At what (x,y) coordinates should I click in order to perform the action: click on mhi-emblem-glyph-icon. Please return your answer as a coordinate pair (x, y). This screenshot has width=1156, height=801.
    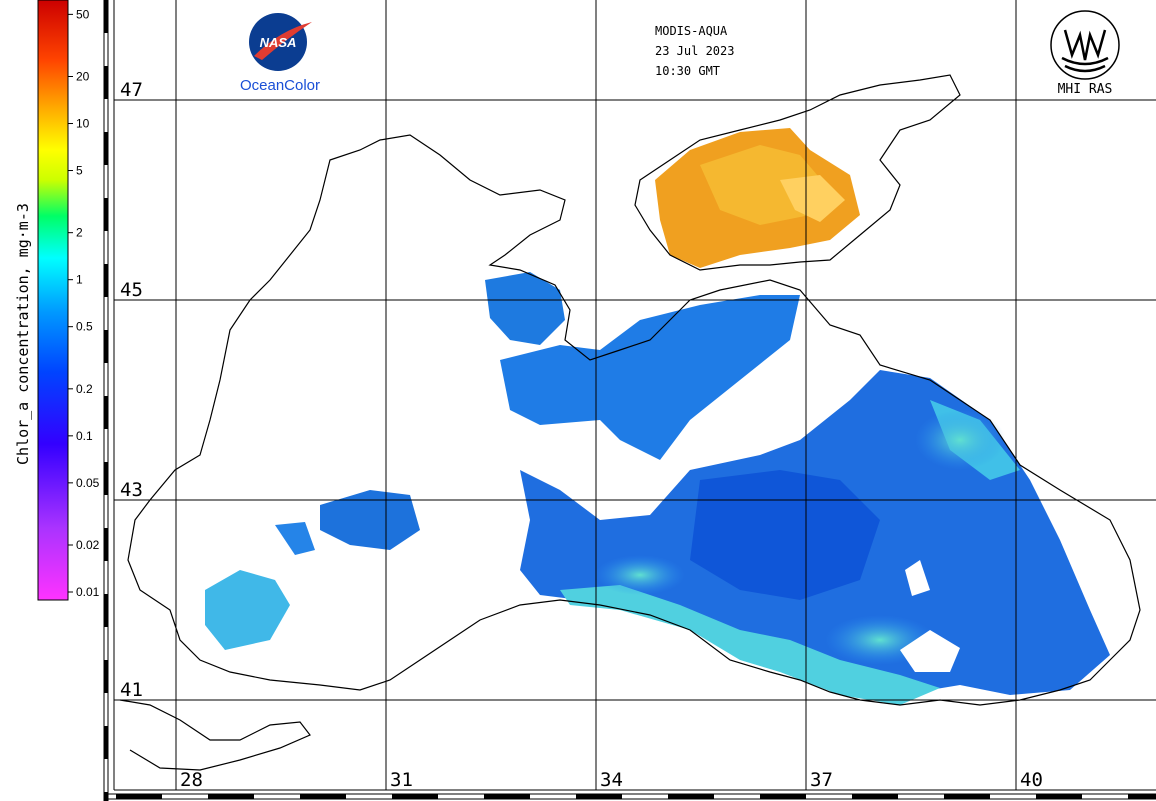
    Looking at the image, I should click on (1085, 51).